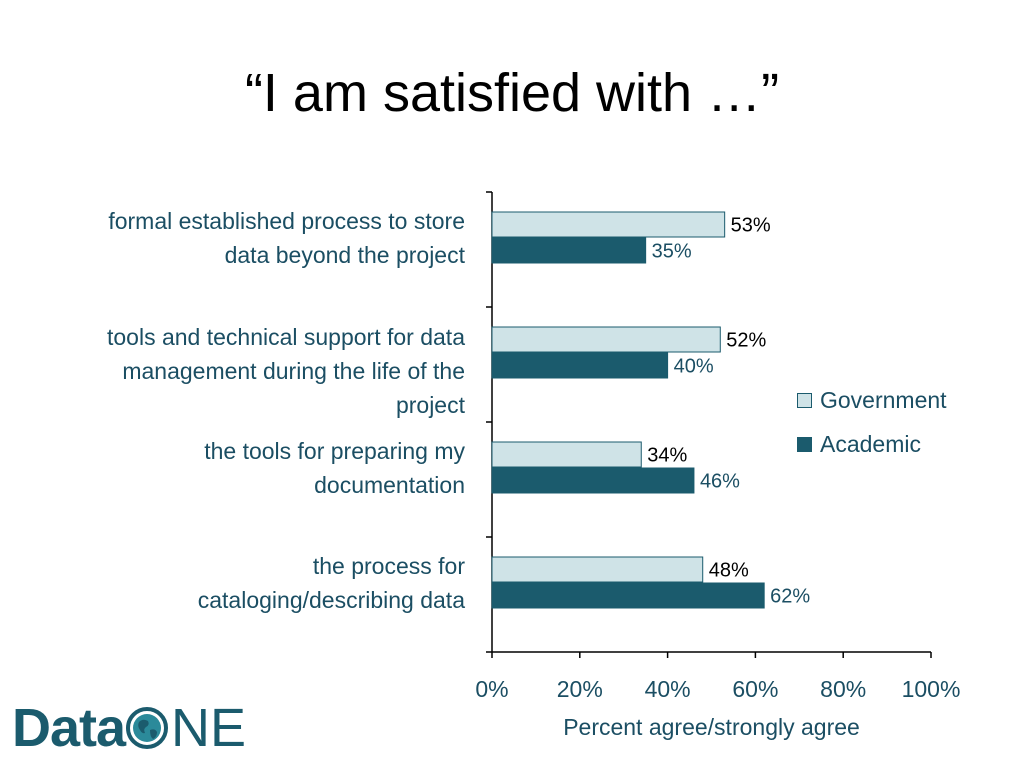  Describe the element at coordinates (69, 728) in the screenshot. I see `logo-text-data: Data` at that location.